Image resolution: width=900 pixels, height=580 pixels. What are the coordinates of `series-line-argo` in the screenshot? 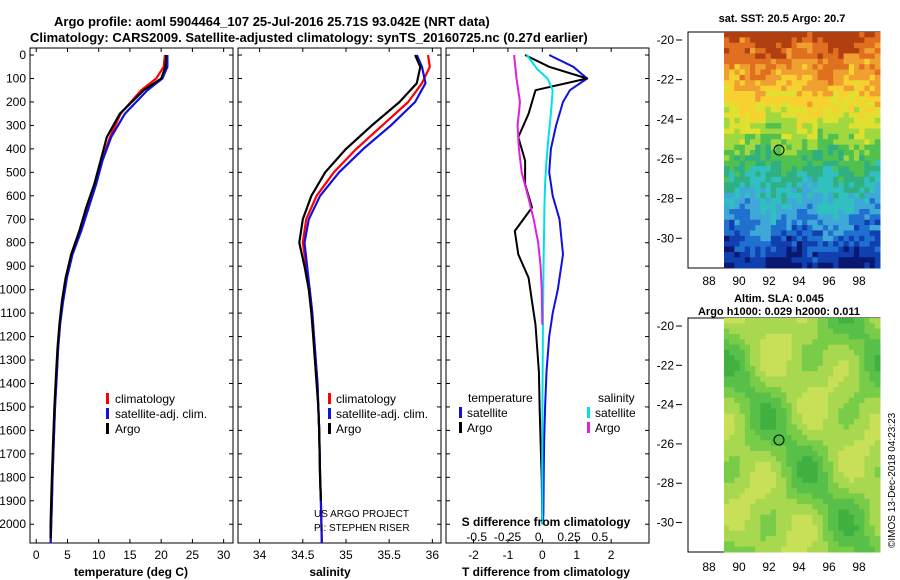 It's located at (108, 296).